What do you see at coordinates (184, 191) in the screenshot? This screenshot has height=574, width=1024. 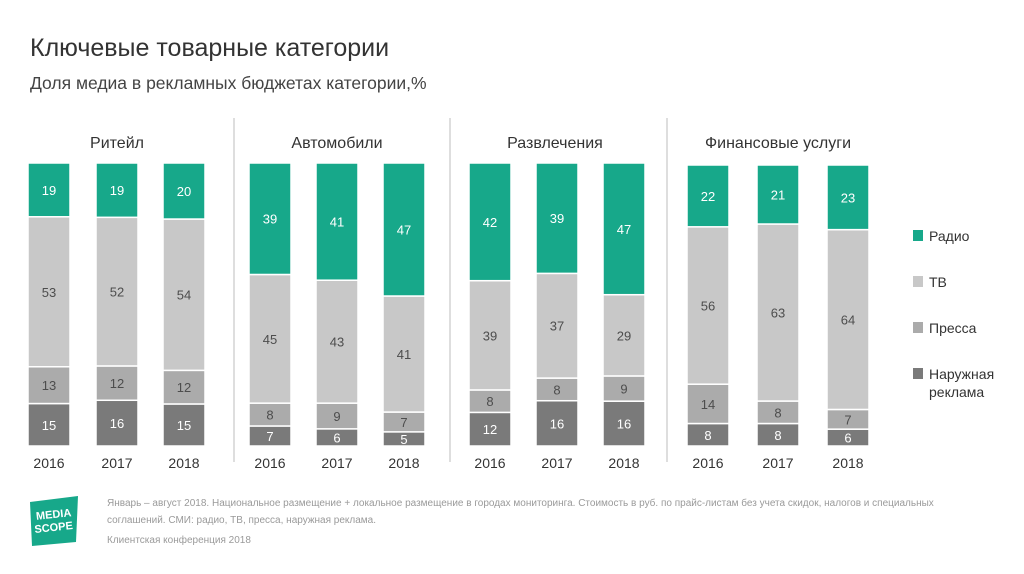 I see `bar-segment-radio-p1-2018` at bounding box center [184, 191].